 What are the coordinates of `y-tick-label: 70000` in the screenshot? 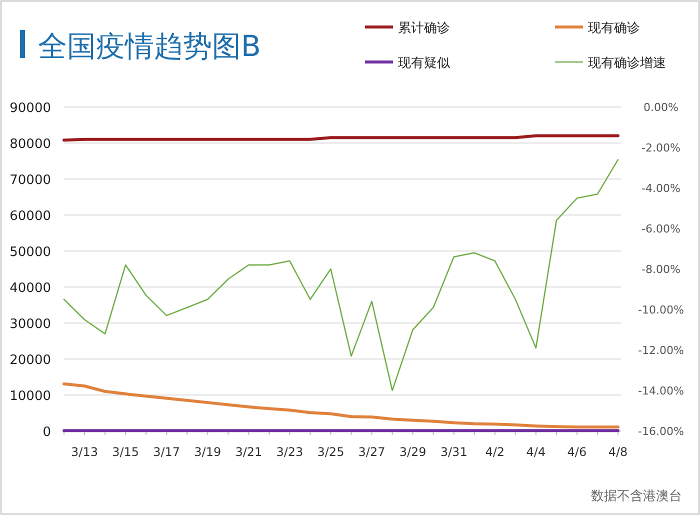 It's located at (30, 180).